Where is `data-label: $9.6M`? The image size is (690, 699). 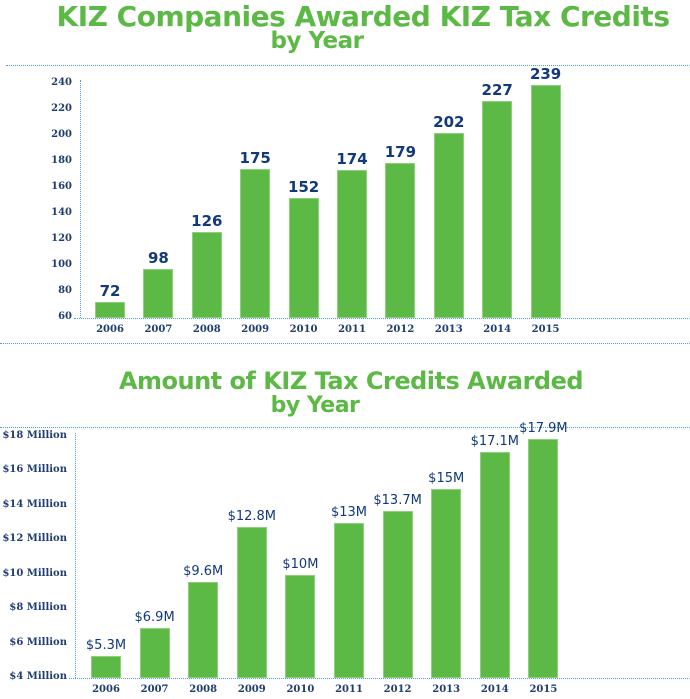
data-label: $9.6M is located at coordinates (203, 571).